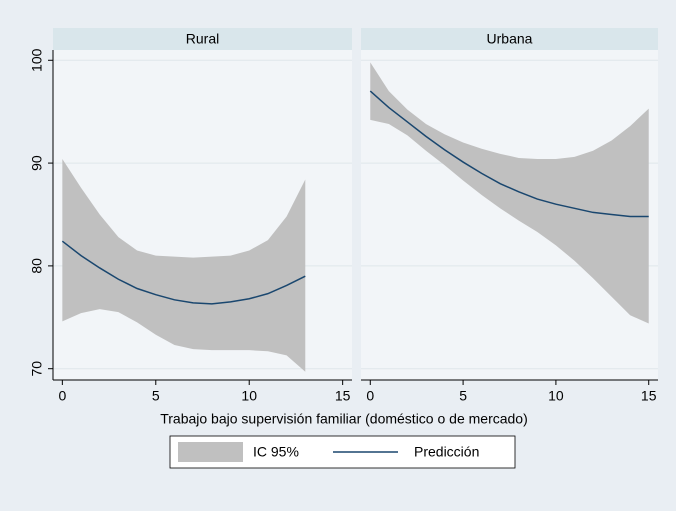 This screenshot has height=511, width=676. Describe the element at coordinates (276, 452) in the screenshot. I see `legend-label: IC 95%` at that location.